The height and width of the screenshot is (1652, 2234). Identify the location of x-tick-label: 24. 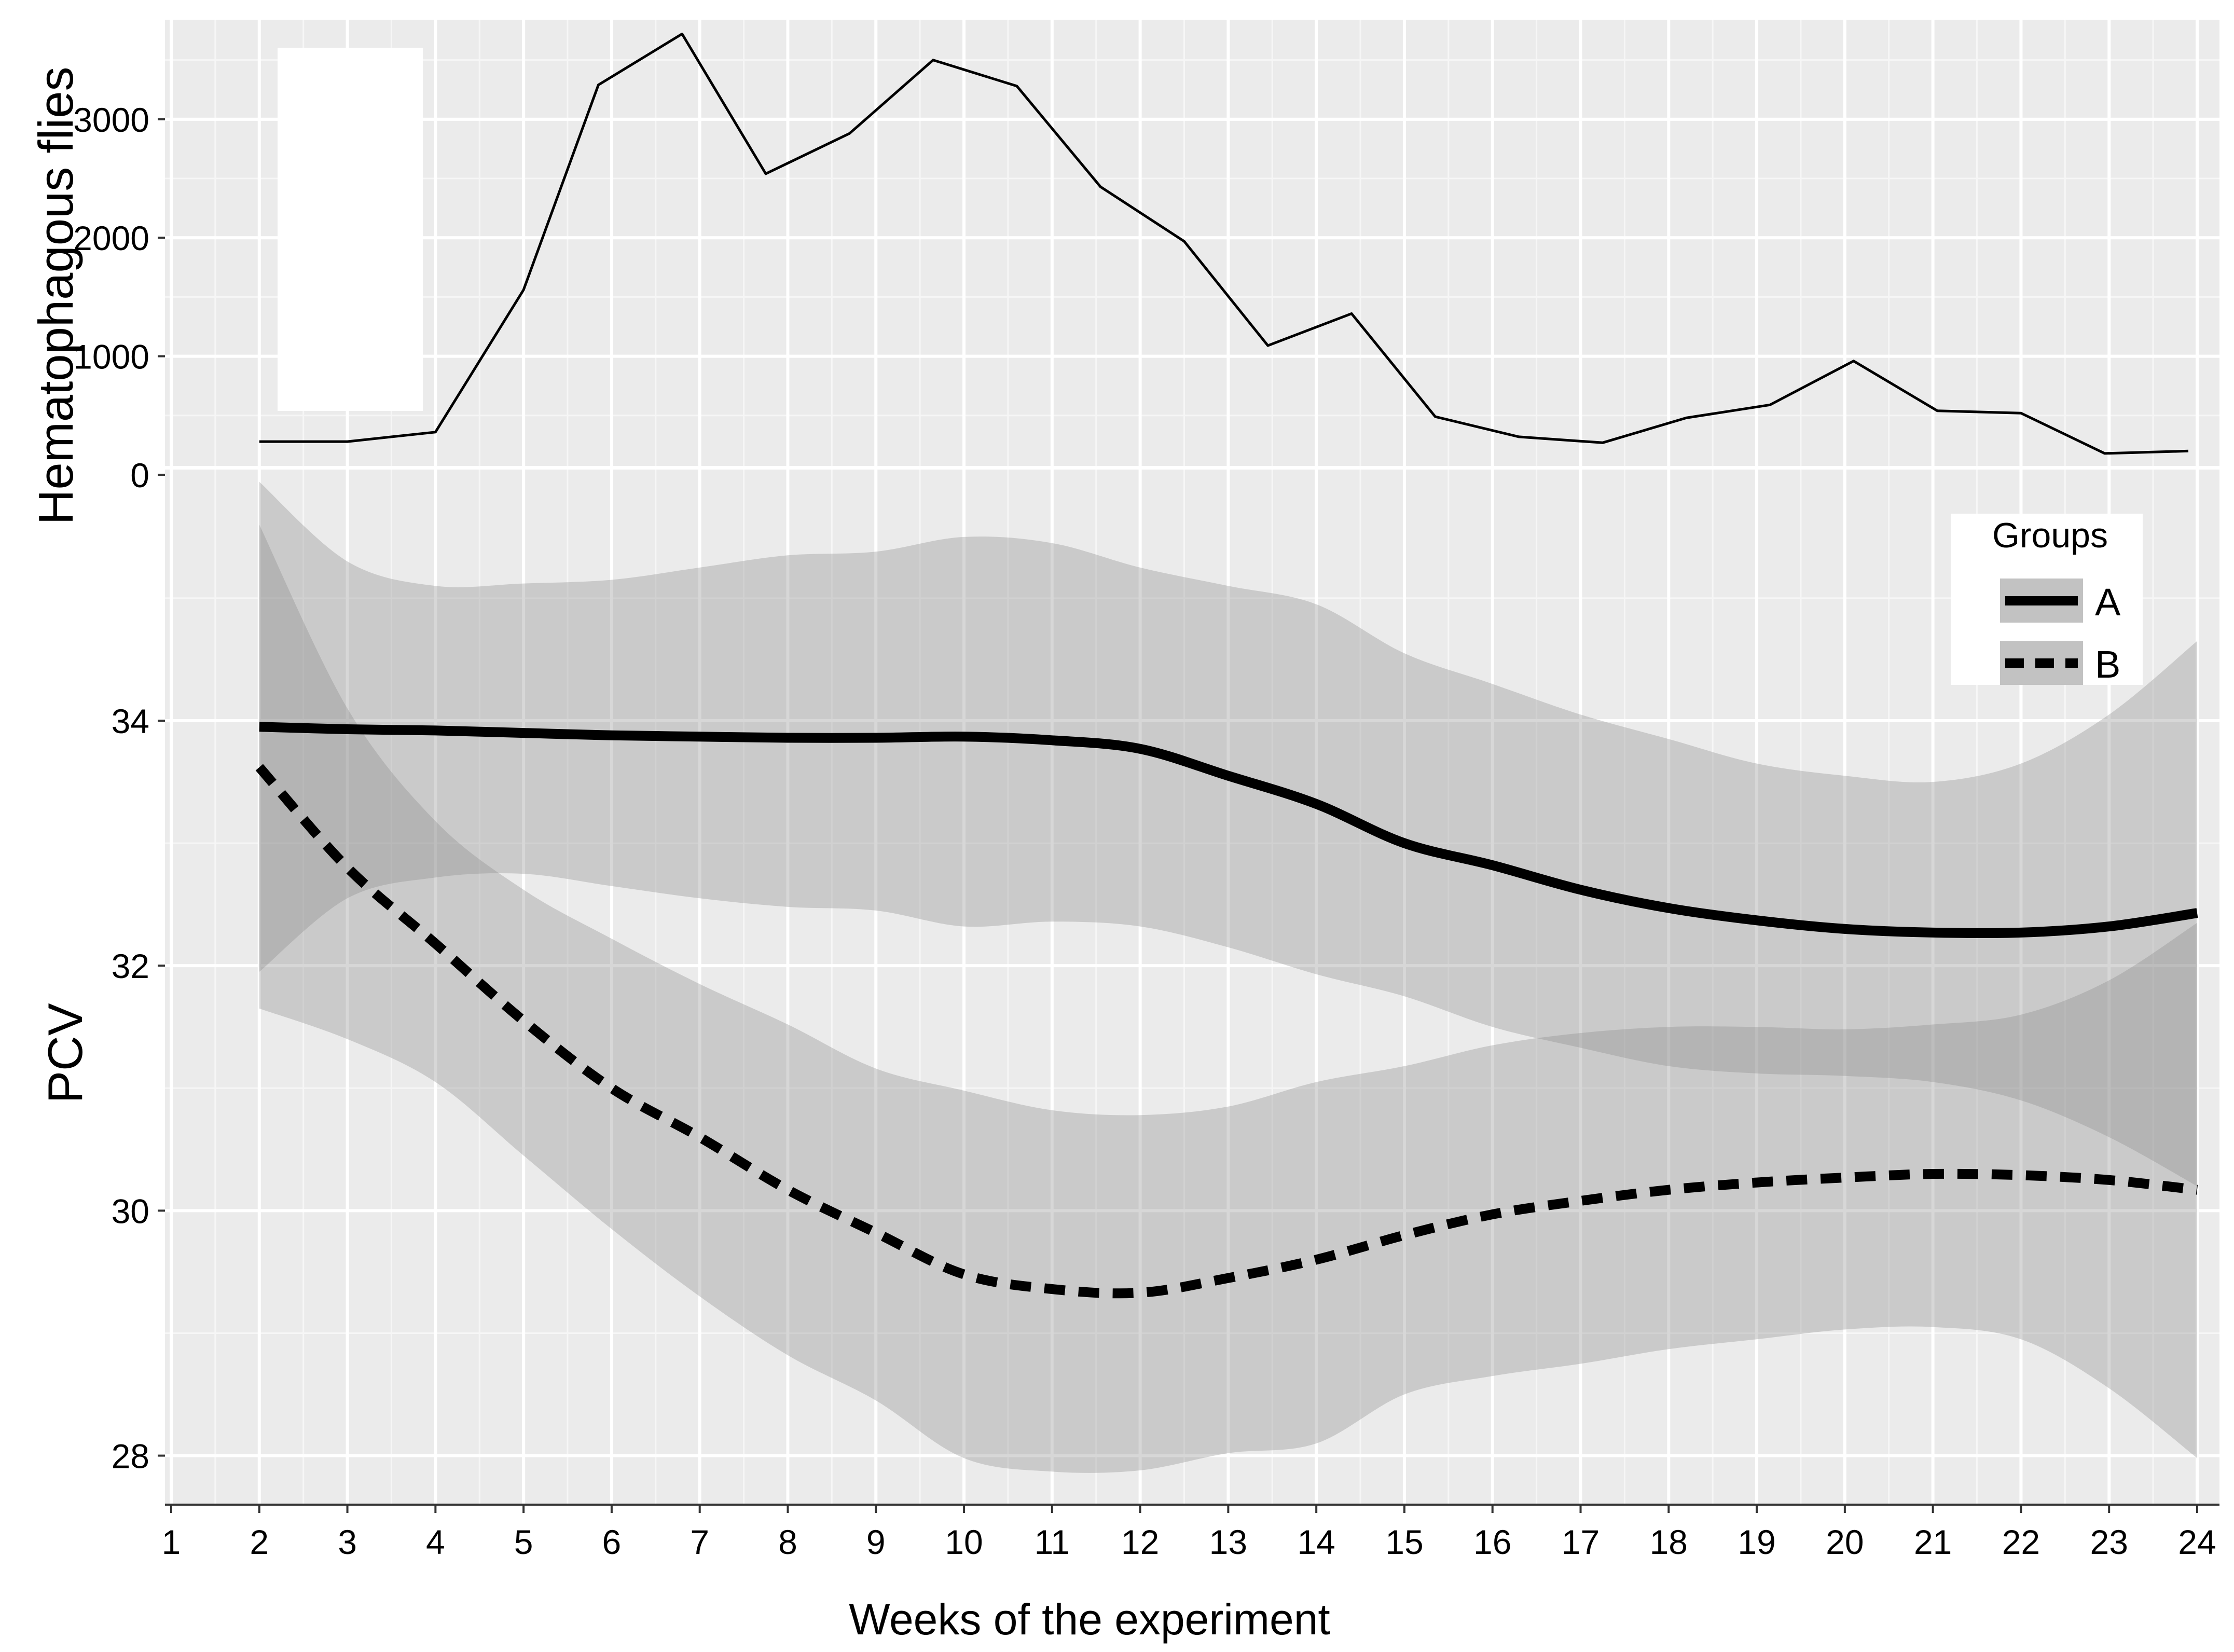
(2197, 1542).